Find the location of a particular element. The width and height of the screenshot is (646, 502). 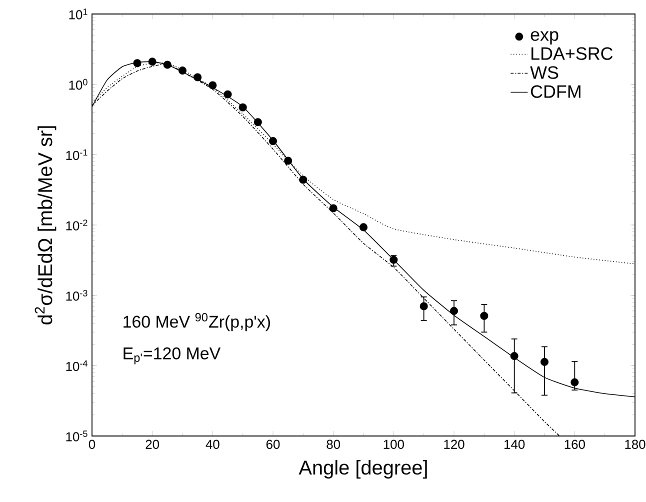

x-tick-label: 0 is located at coordinates (92, 444).